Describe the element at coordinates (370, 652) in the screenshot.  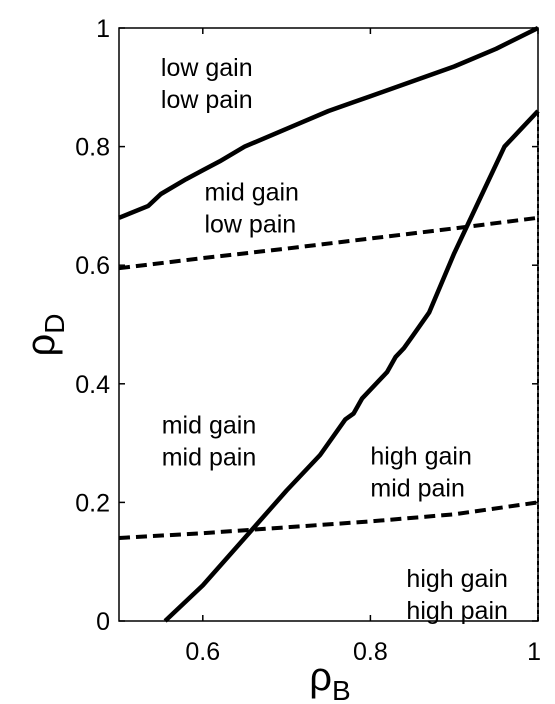
I see `x-tick-label: 0.8` at that location.